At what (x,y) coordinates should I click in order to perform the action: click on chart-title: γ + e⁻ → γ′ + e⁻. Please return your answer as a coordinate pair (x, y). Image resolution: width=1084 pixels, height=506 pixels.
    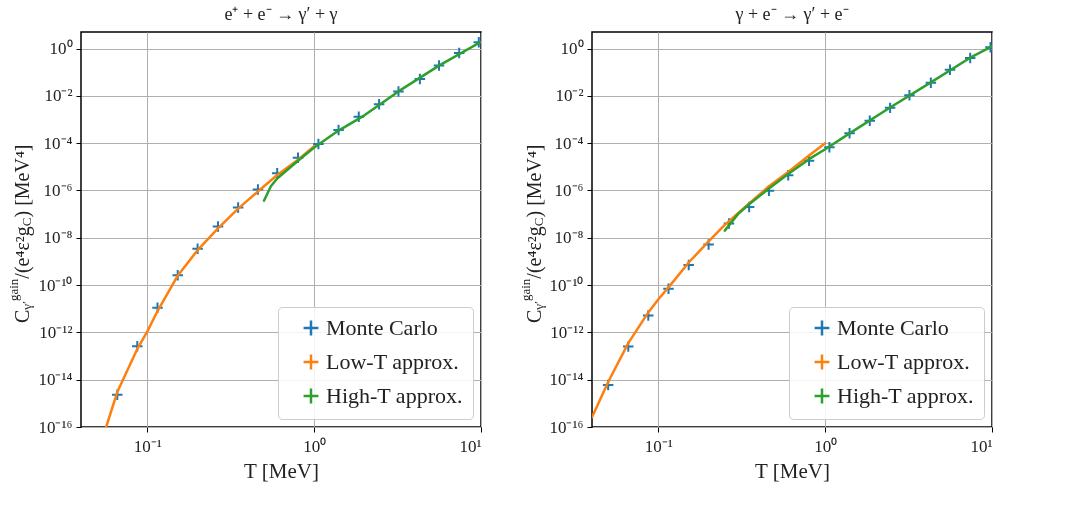
    Looking at the image, I should click on (791, 14).